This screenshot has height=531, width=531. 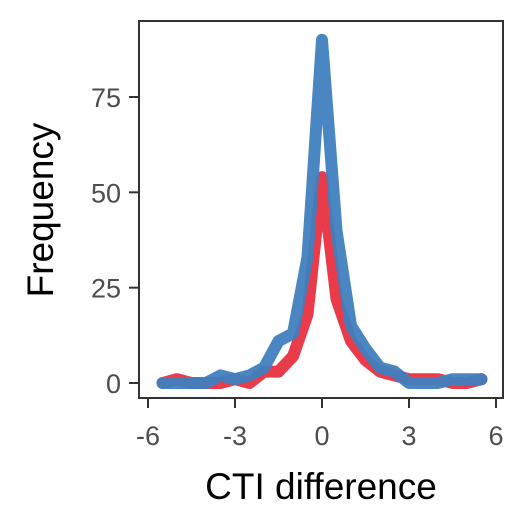 I want to click on y-tick-label: 0, so click(x=113, y=384).